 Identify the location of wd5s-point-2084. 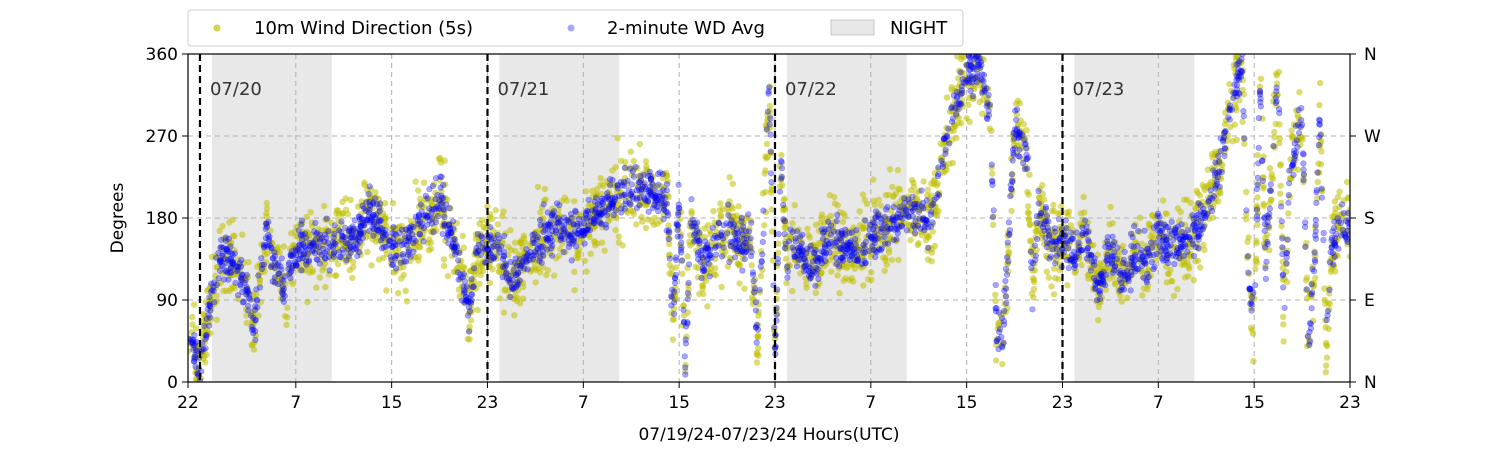
(713, 211).